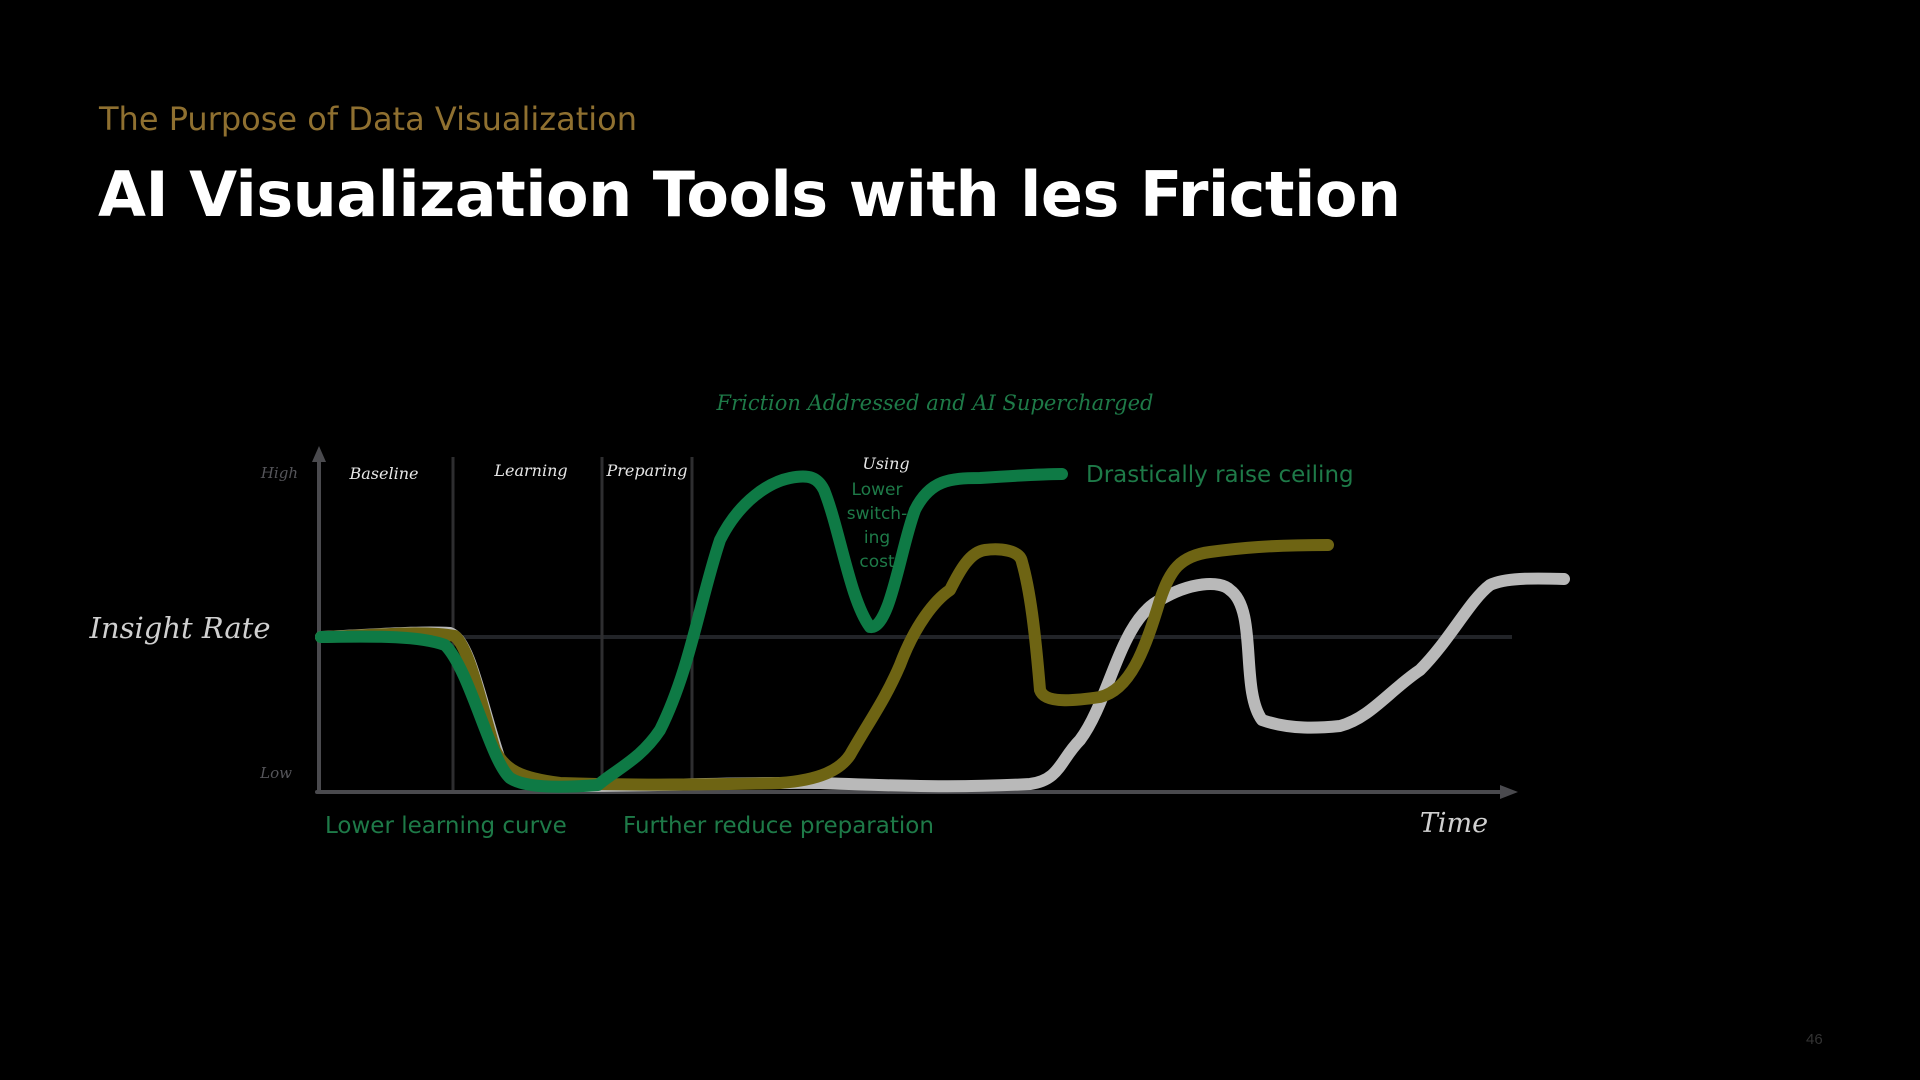 Image resolution: width=1920 pixels, height=1080 pixels. Describe the element at coordinates (877, 490) in the screenshot. I see `annotation-switching-line-1: Lower` at that location.